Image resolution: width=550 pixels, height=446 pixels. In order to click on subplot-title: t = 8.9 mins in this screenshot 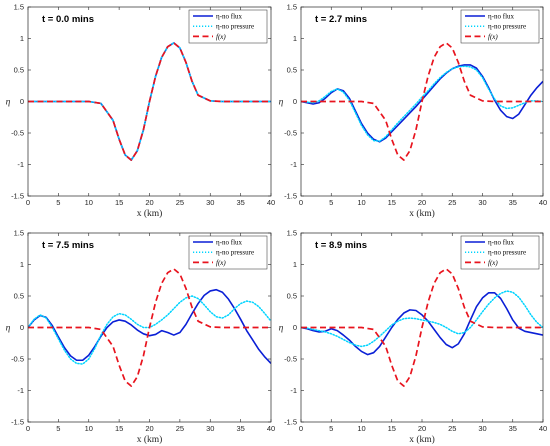, I will do `click(341, 245)`.